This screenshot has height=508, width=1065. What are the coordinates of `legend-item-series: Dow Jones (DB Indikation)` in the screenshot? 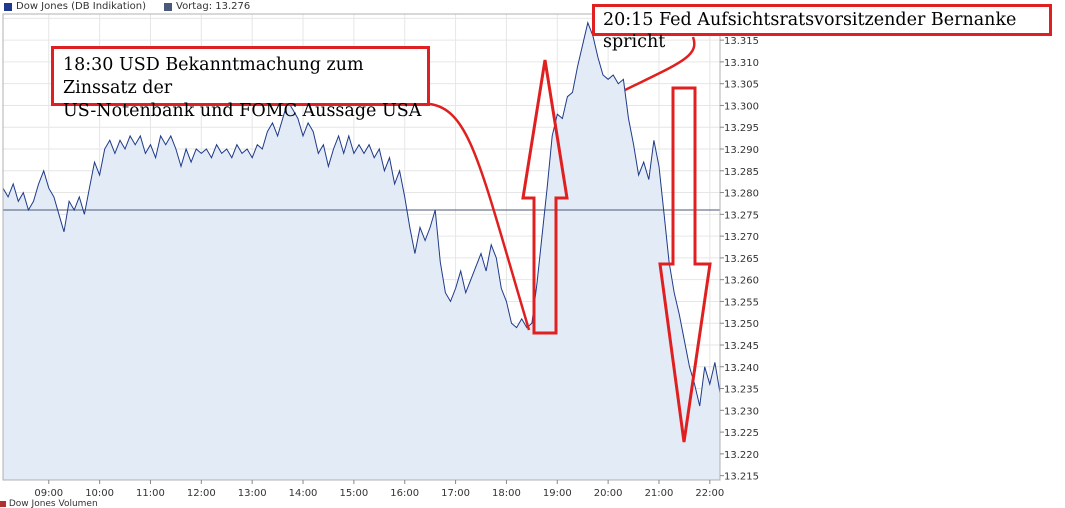 It's located at (75, 6).